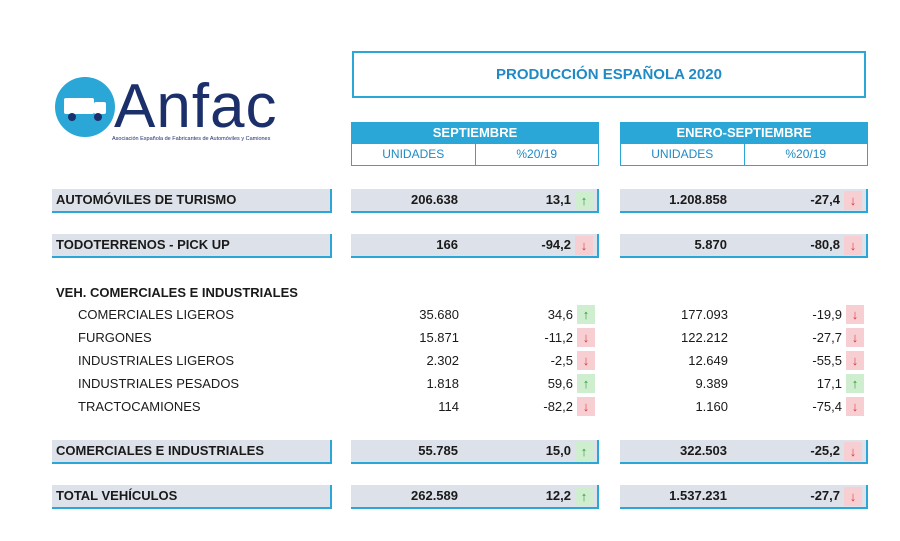  Describe the element at coordinates (805, 154) in the screenshot. I see `pct-header: %20/19` at that location.